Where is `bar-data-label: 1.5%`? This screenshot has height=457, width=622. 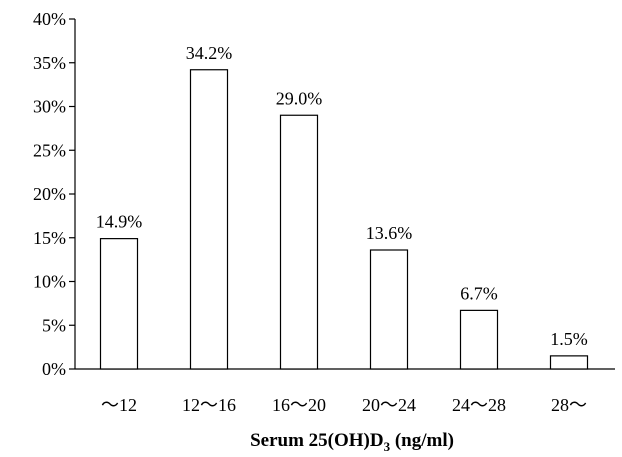 bar-data-label: 1.5% is located at coordinates (569, 339).